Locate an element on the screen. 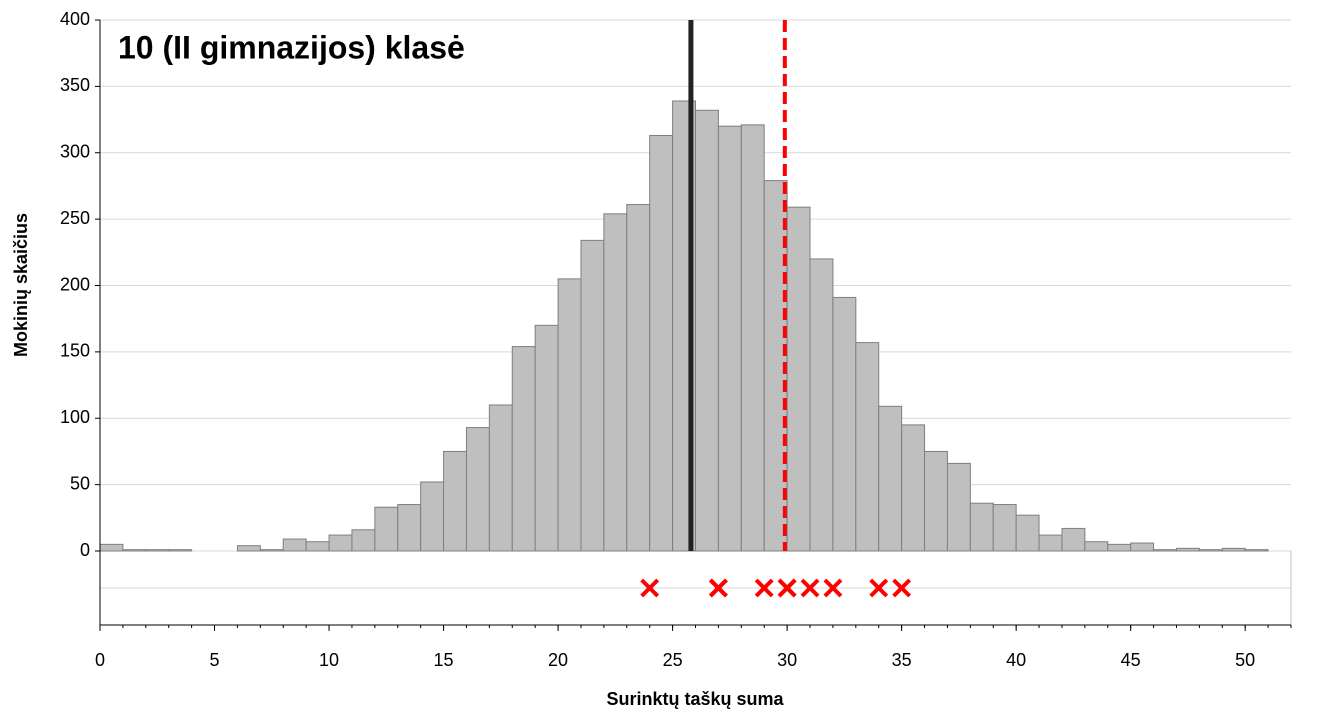 The height and width of the screenshot is (713, 1317). x-tick-label: 10 is located at coordinates (329, 660).